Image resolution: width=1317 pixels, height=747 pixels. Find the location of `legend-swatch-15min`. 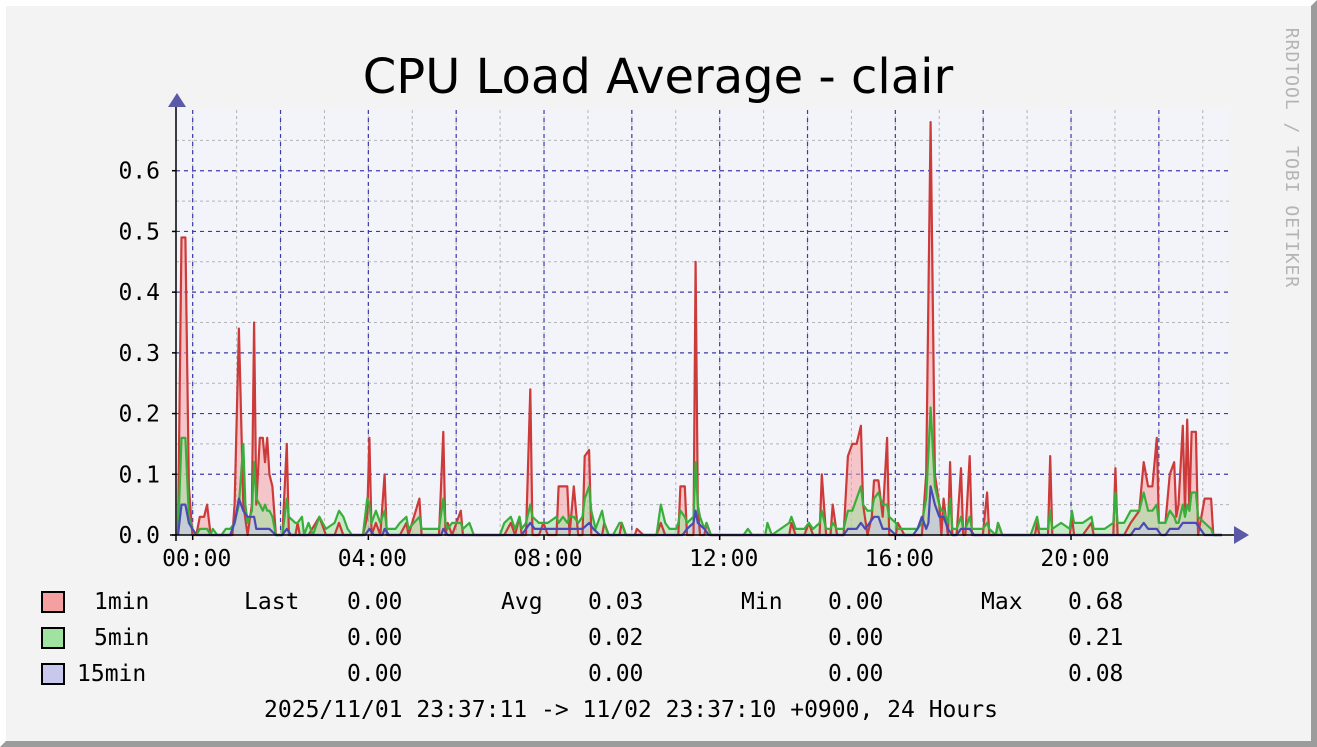

legend-swatch-15min is located at coordinates (53, 674).